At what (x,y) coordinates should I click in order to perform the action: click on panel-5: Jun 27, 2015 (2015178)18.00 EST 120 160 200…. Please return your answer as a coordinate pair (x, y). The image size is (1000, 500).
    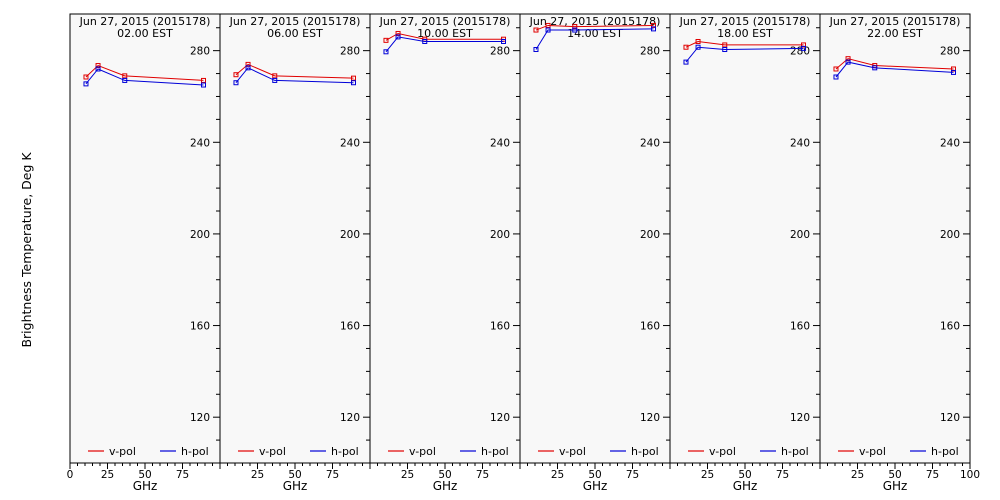
    Looking at the image, I should click on (745, 253).